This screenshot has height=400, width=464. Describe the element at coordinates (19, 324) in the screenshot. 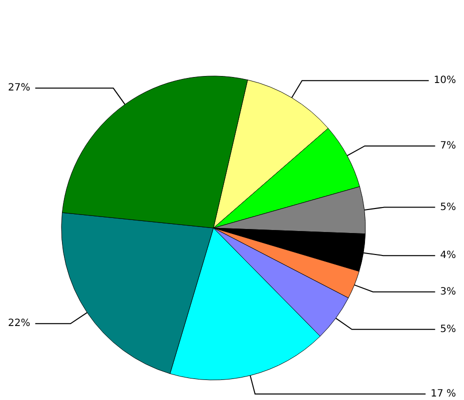

I see `data-label: 22%` at that location.